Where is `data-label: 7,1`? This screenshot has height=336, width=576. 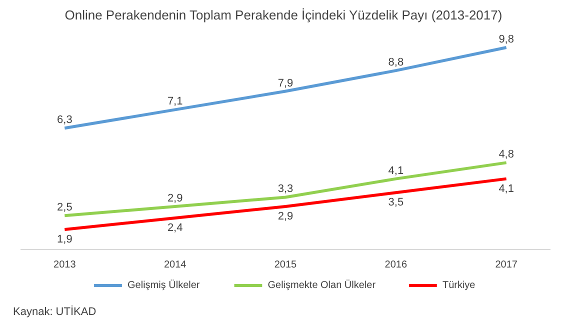 data-label: 7,1 is located at coordinates (175, 102).